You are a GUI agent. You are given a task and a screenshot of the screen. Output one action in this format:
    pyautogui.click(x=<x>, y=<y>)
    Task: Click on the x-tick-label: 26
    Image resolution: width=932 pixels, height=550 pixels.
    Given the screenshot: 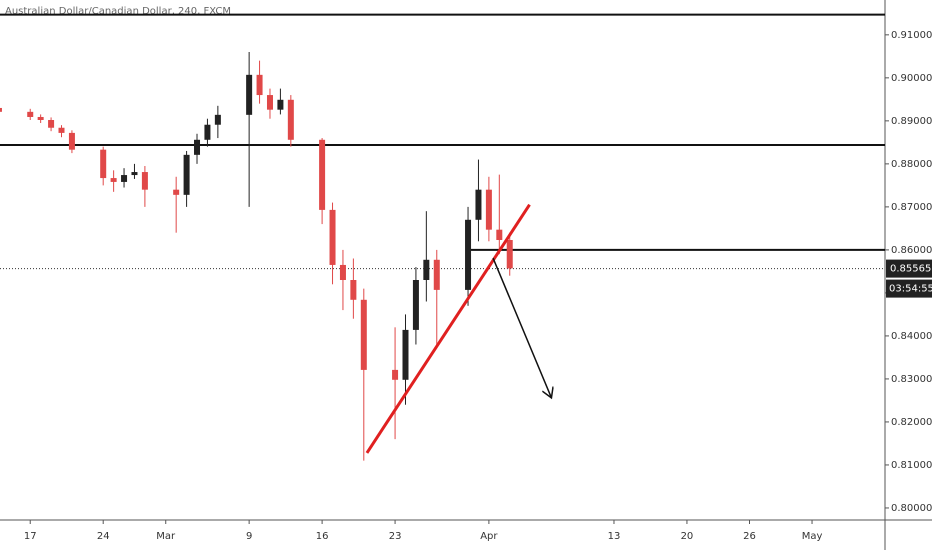 What is the action you would take?
    pyautogui.click(x=749, y=536)
    